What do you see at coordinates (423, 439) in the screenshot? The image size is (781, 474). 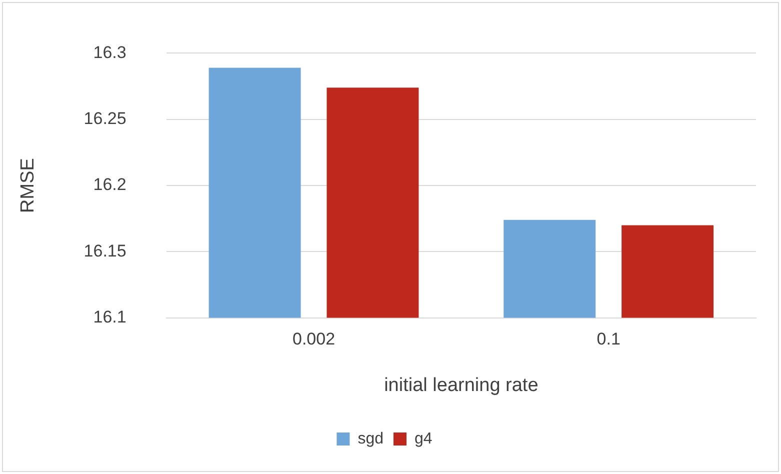 I see `legend-label: g4` at bounding box center [423, 439].